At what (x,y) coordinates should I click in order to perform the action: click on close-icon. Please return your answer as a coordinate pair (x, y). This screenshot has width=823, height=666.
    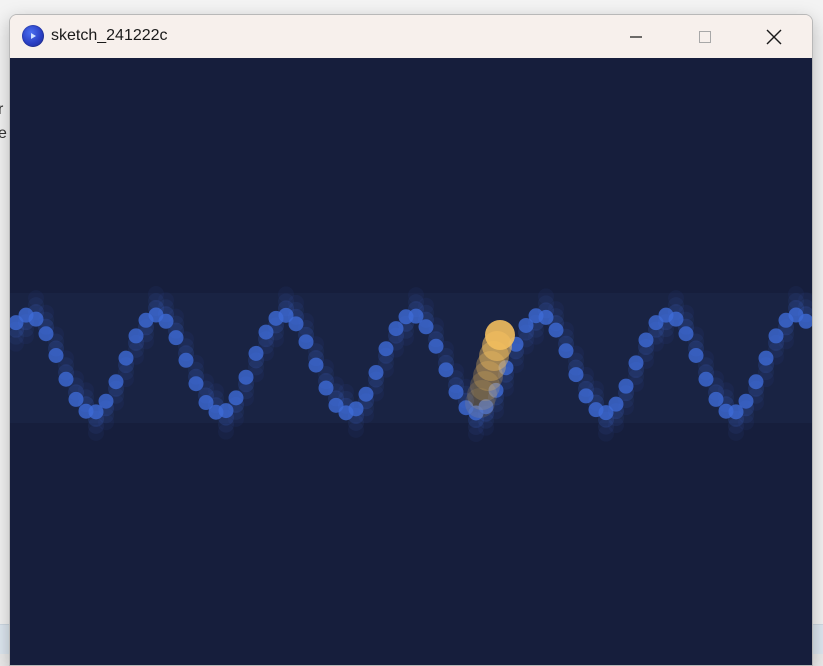
    Looking at the image, I should click on (774, 36).